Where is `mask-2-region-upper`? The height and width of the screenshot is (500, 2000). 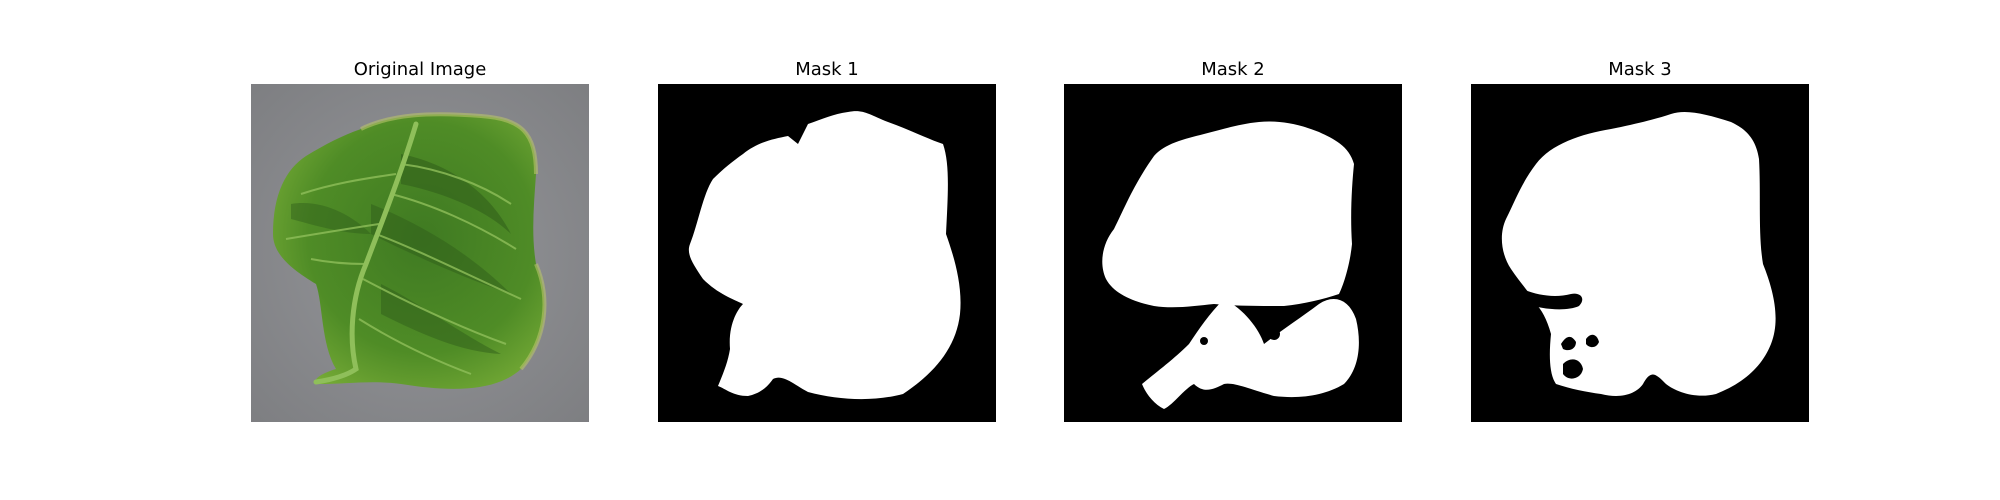 mask-2-region-upper is located at coordinates (1228, 214).